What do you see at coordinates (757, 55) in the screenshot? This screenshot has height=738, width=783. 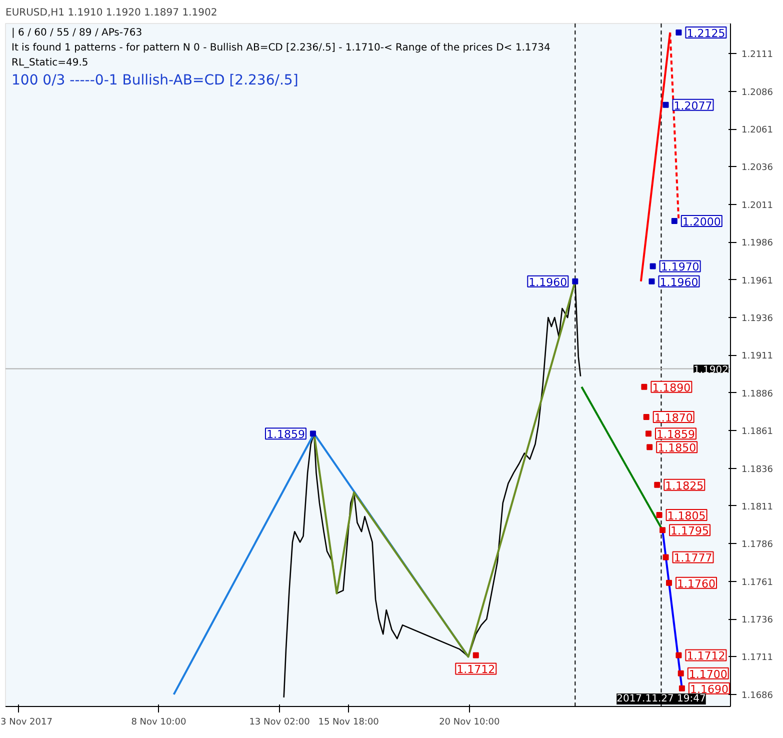 I see `y-tick-label: 1.2111` at bounding box center [757, 55].